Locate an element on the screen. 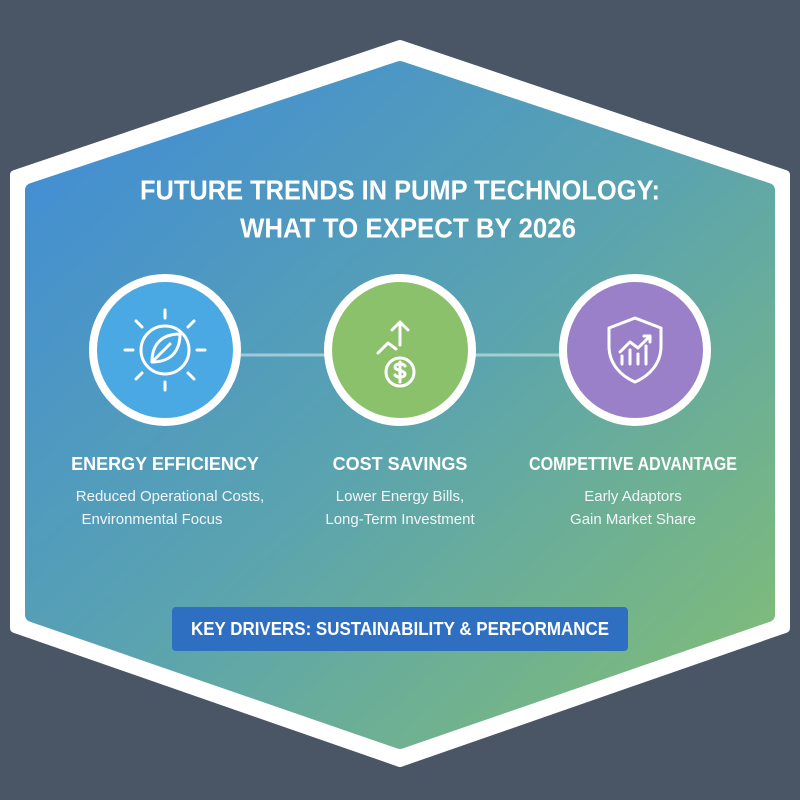 The image size is (800, 800). badge is located at coordinates (400, 629).